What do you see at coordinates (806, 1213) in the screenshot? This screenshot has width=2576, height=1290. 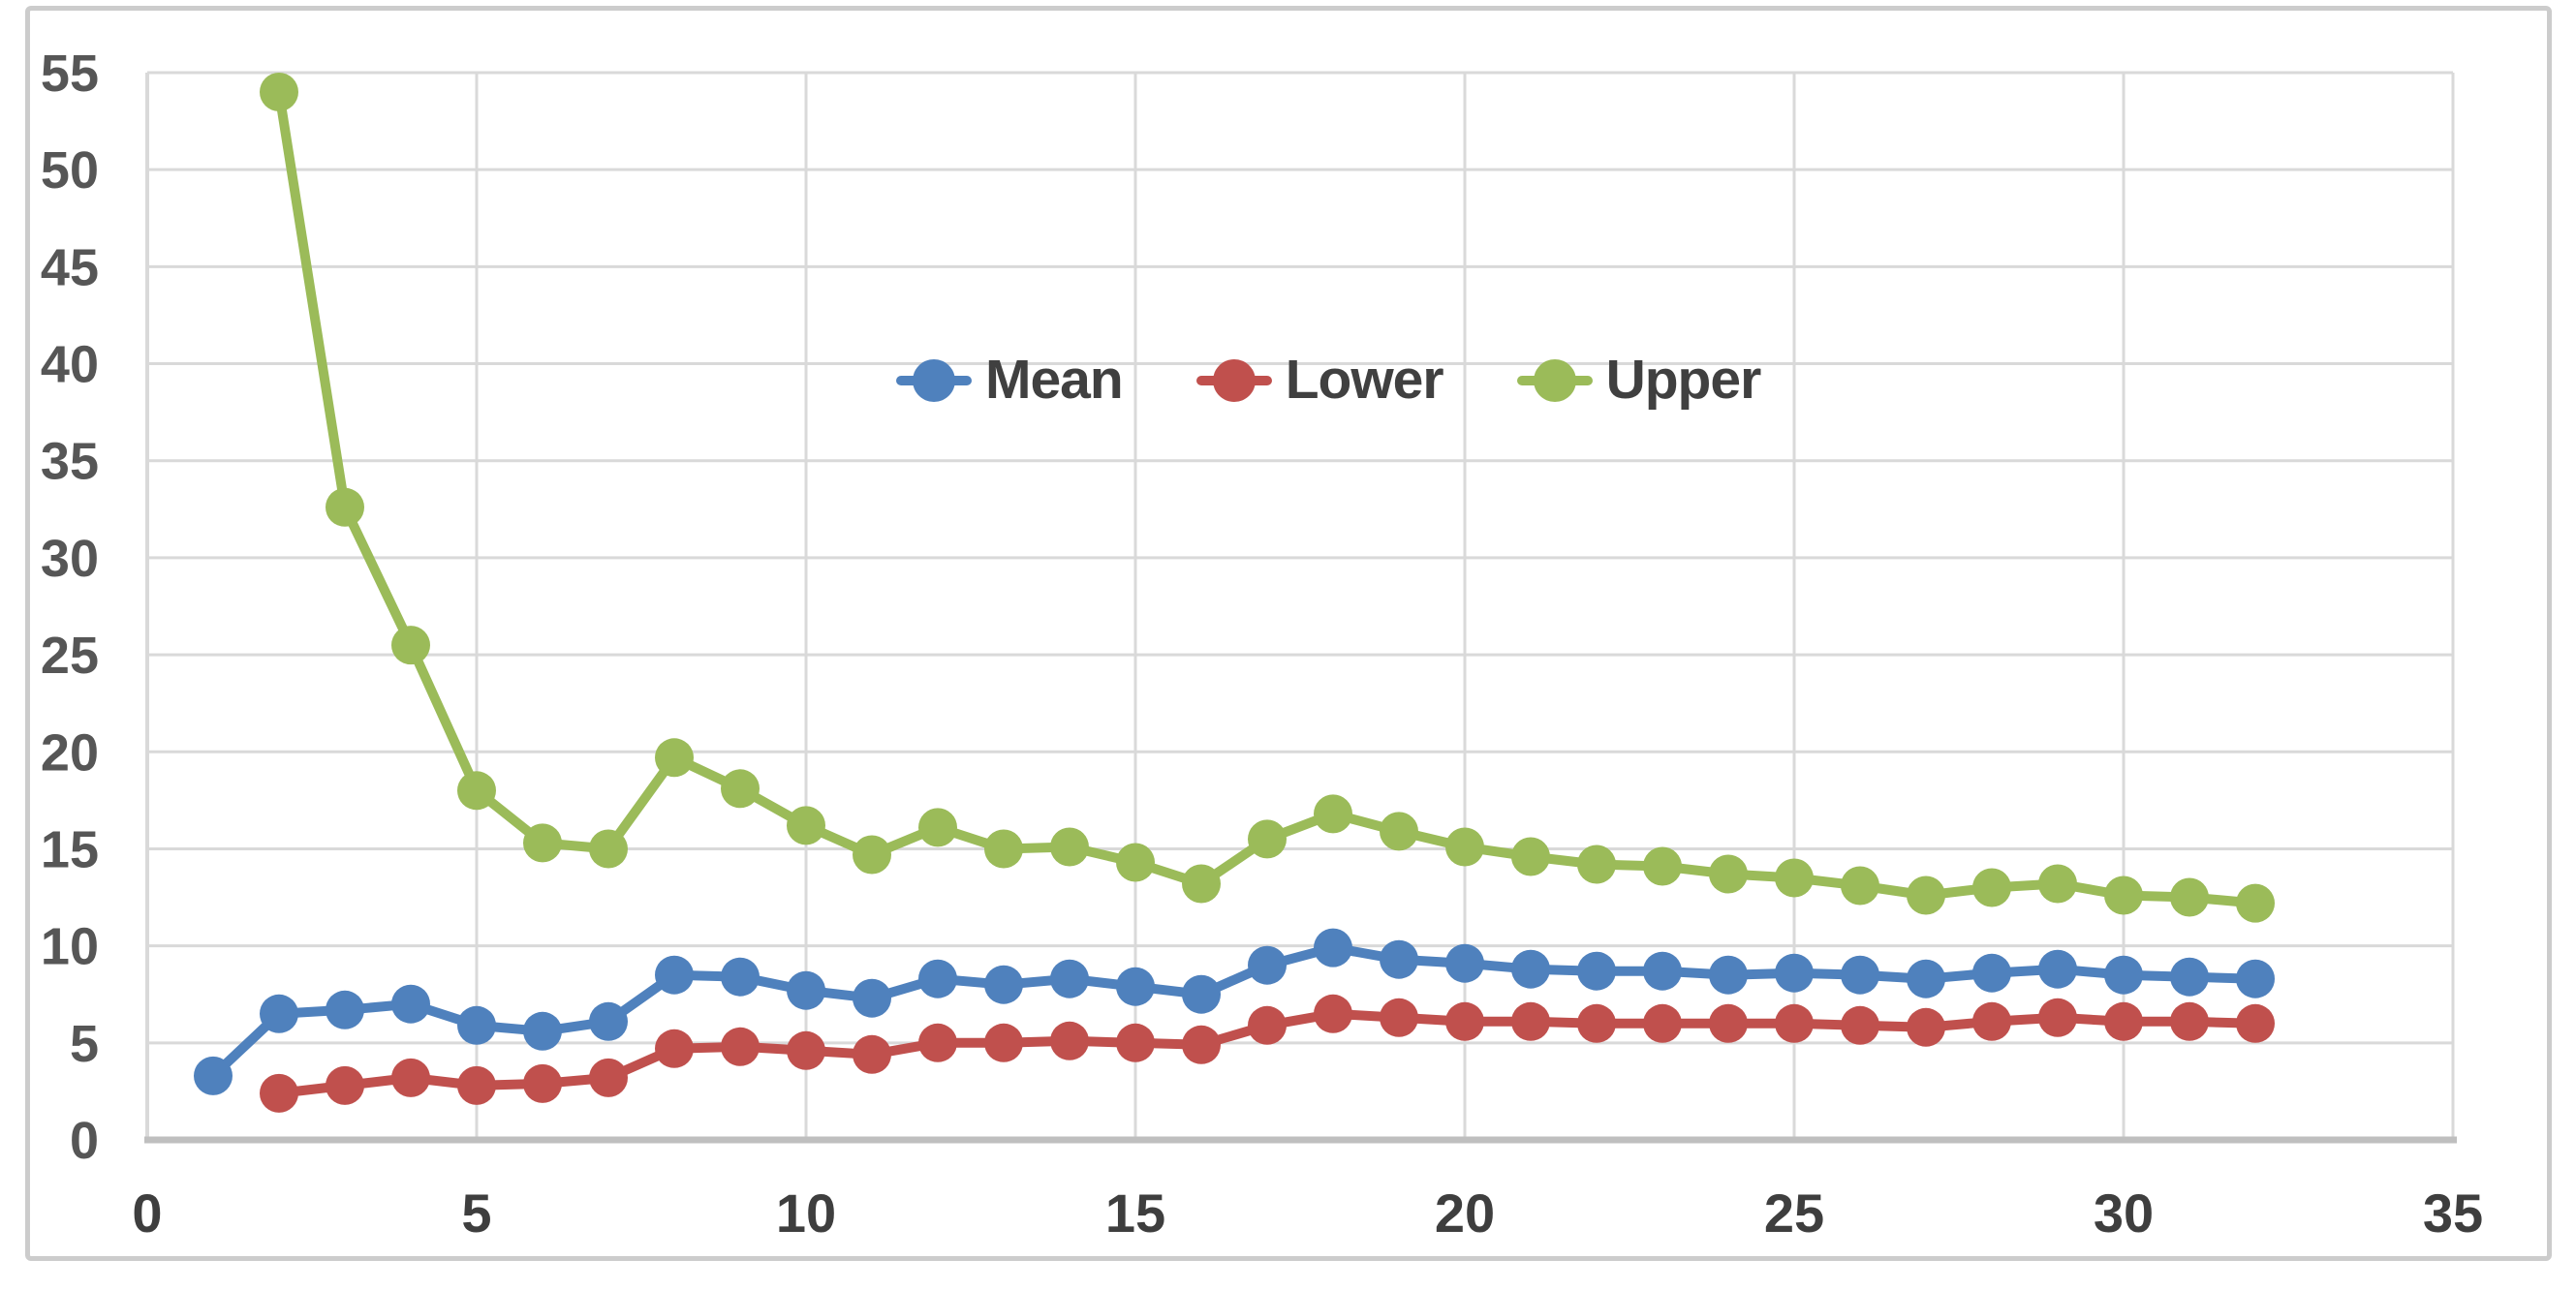 I see `x-tick-label: 10` at bounding box center [806, 1213].